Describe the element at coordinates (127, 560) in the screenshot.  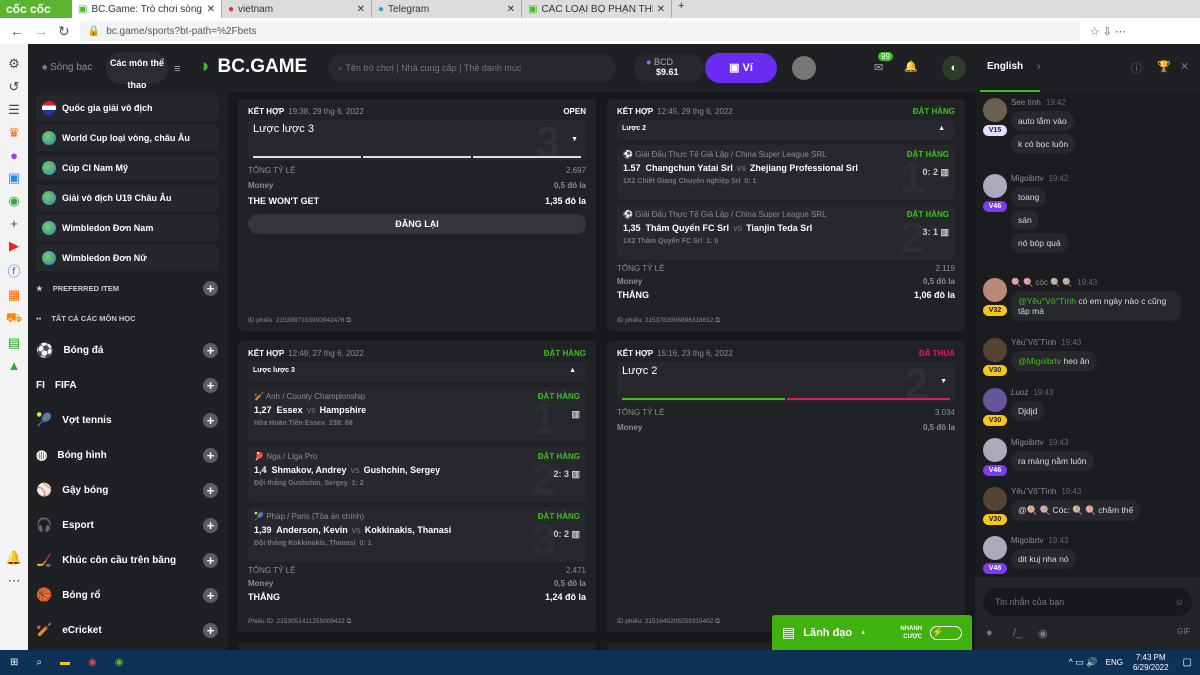
I see `sport-item-hockey: 🏒 Khúc côn cầu trên băng +` at that location.